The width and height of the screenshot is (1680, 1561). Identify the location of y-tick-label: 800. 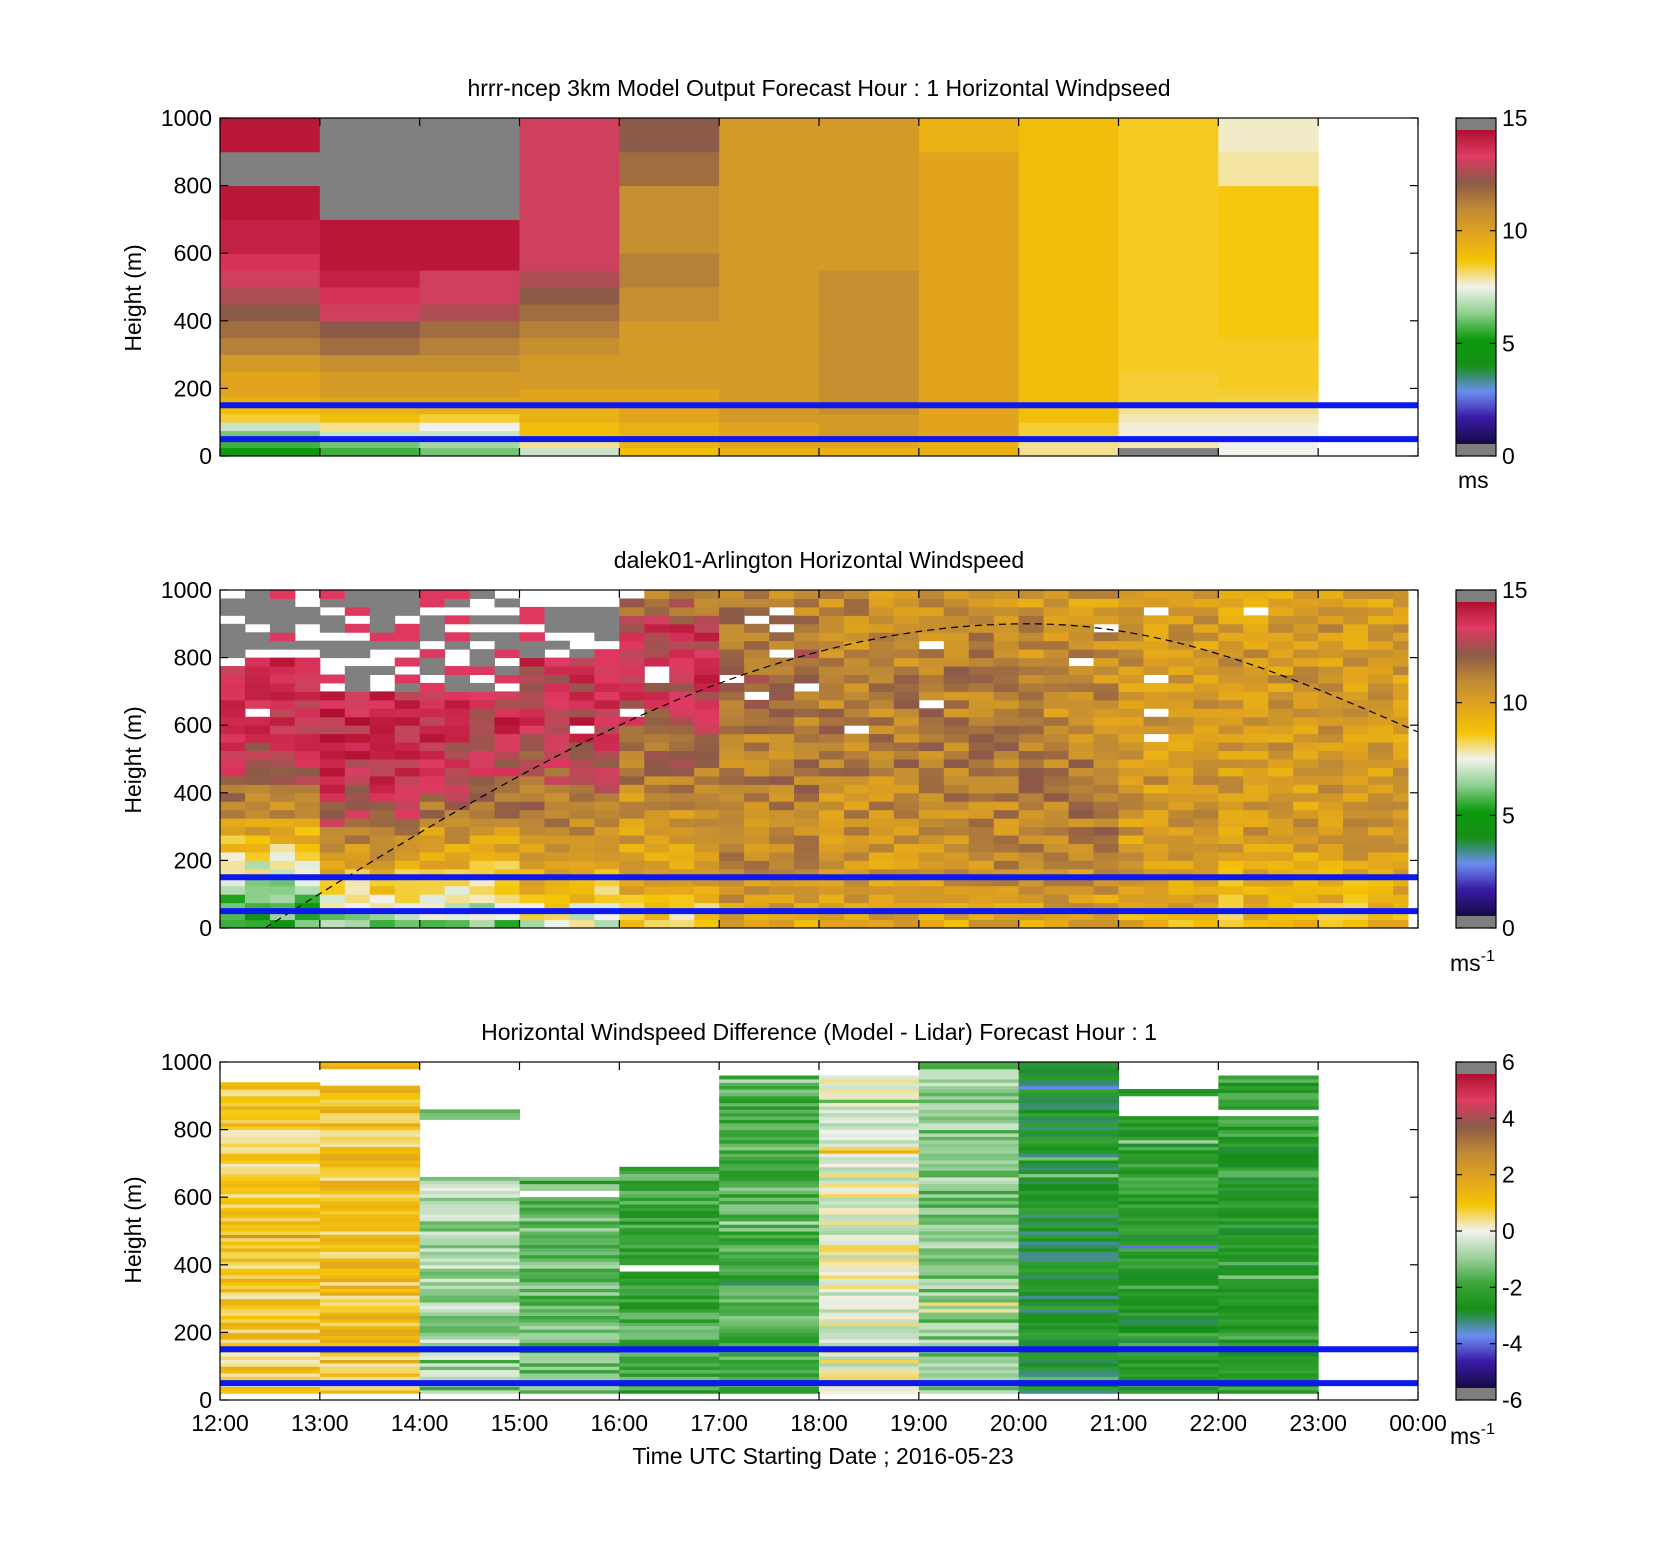
(193, 1130).